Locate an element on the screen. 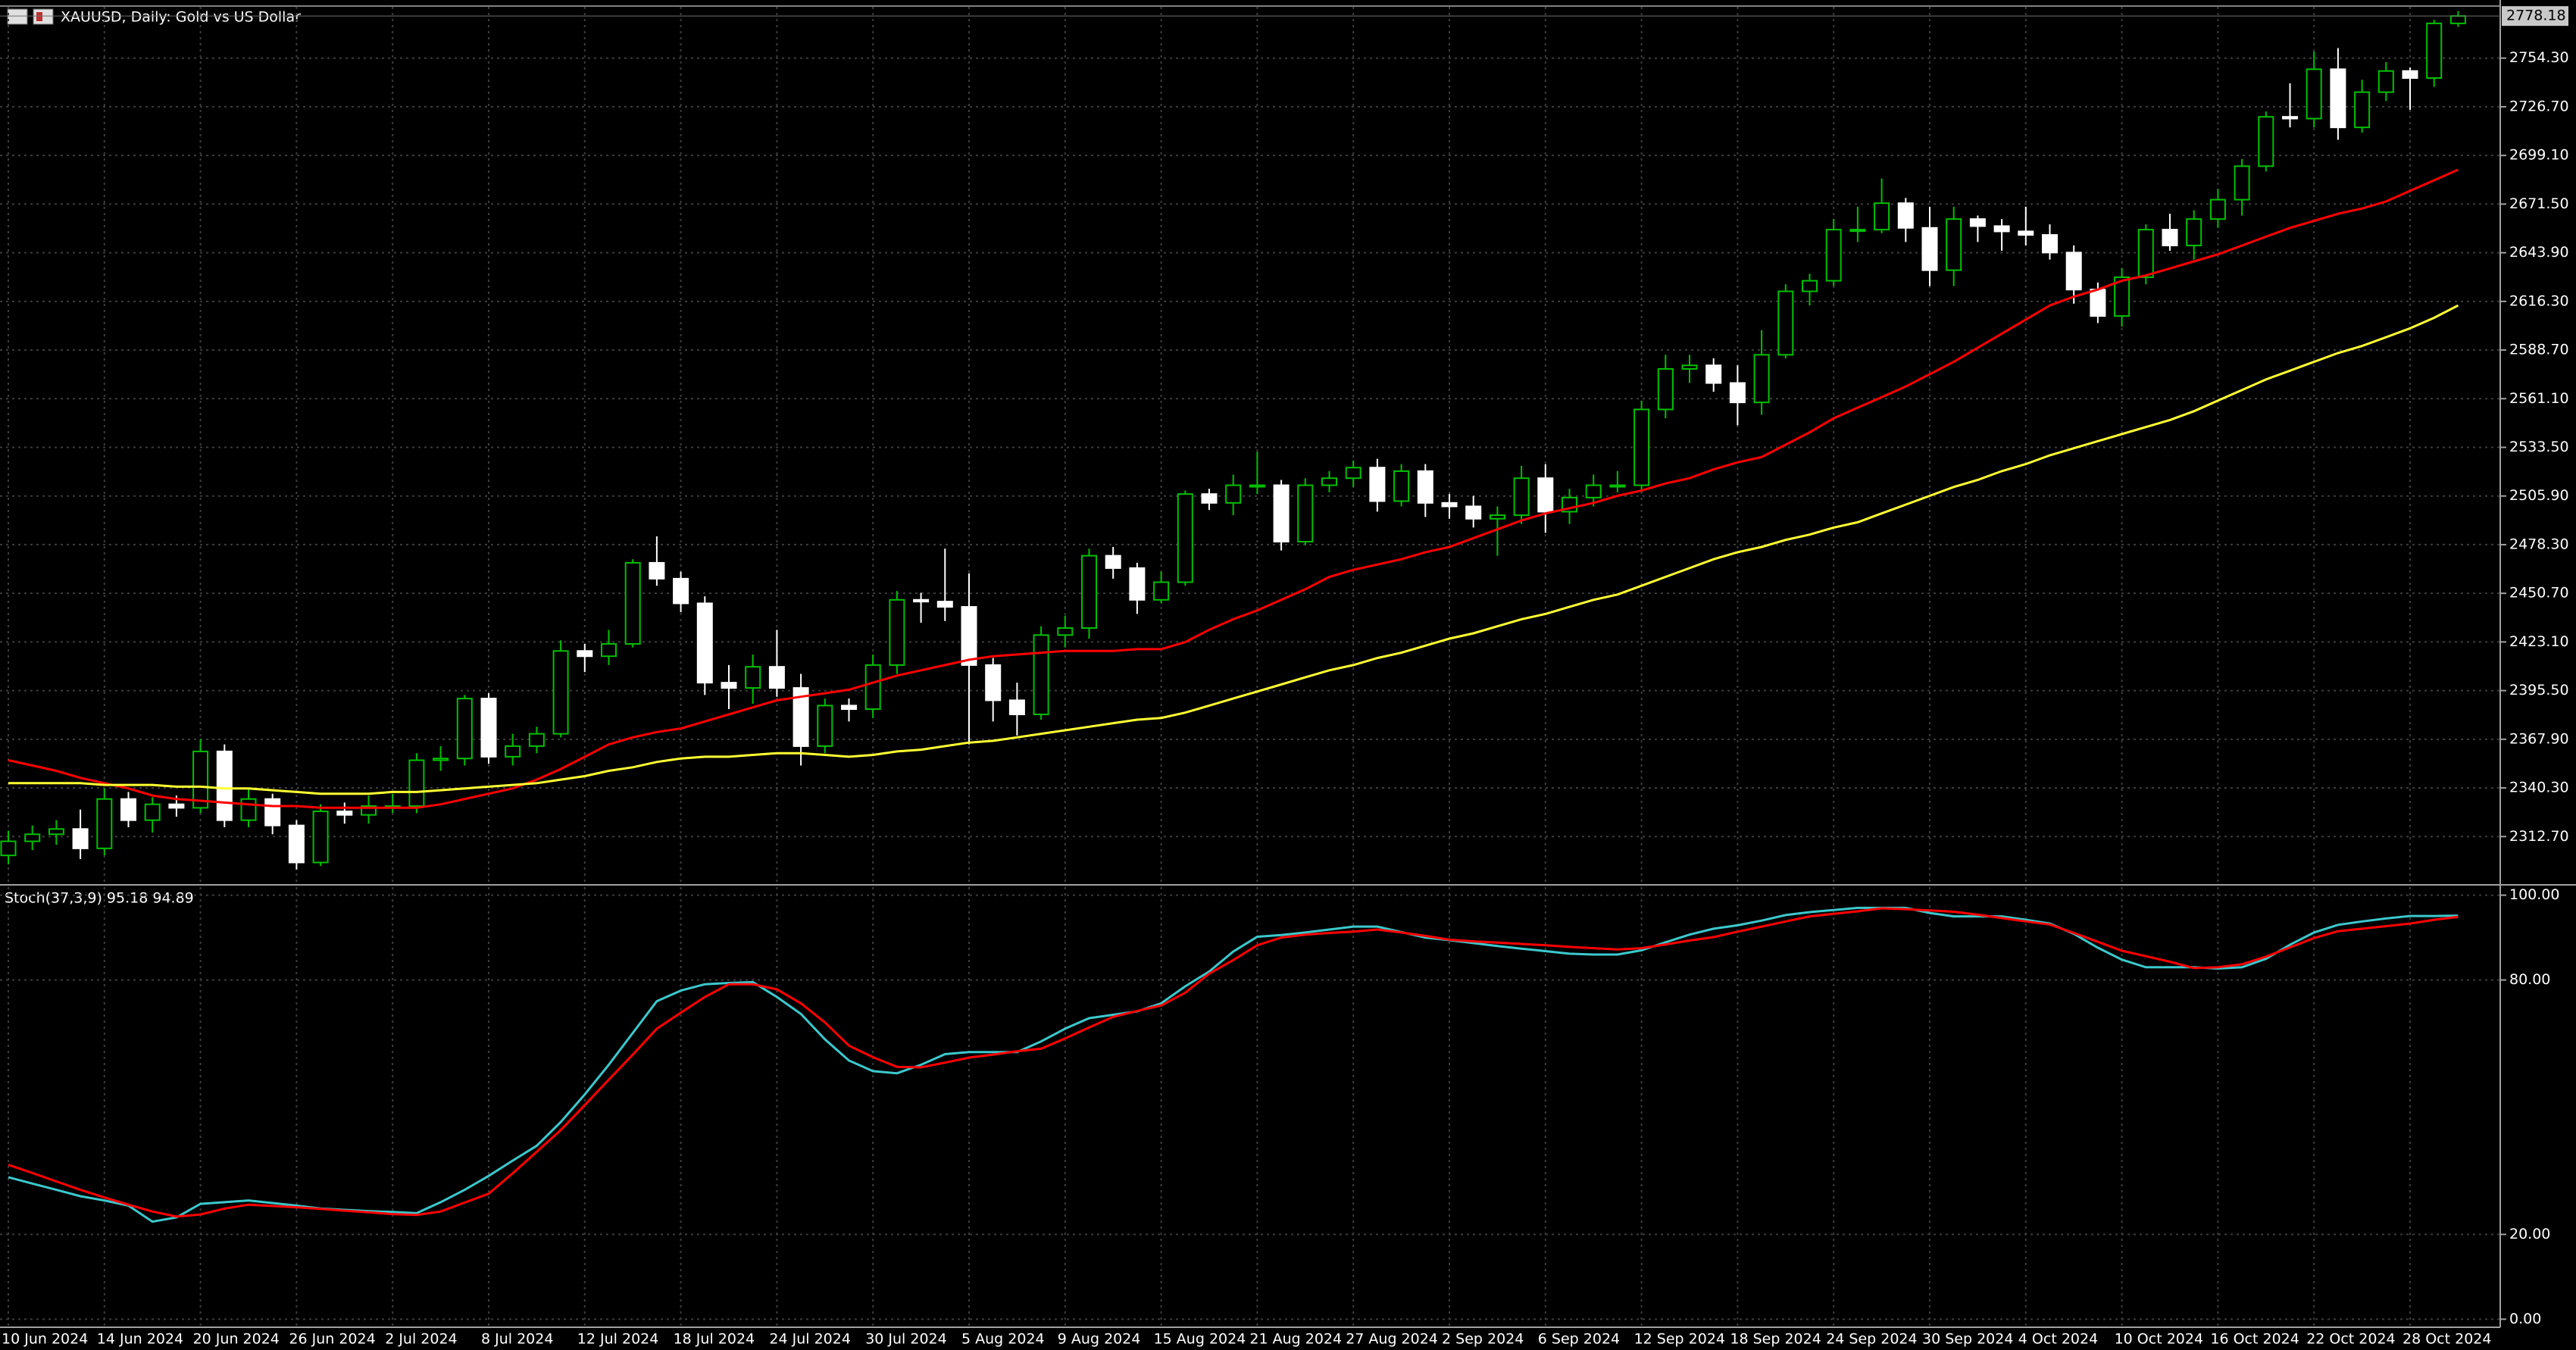 This screenshot has height=1350, width=2576. x-tick-label: 16 Oct 2024 is located at coordinates (2254, 1339).